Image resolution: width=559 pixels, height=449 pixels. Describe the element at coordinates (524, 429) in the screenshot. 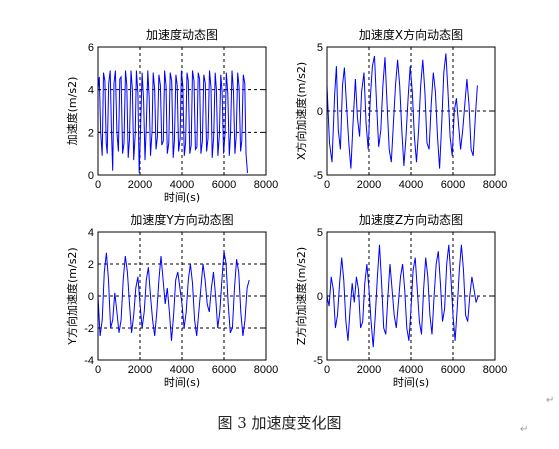

I see `return-mark-icon: ↵` at that location.